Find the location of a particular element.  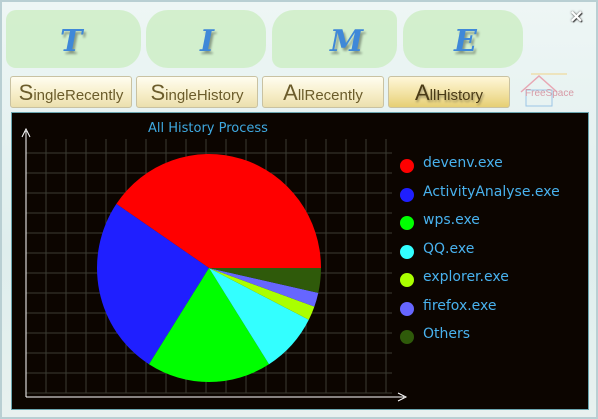

legend-item: ActivityAnalyse.exe is located at coordinates (490, 196).